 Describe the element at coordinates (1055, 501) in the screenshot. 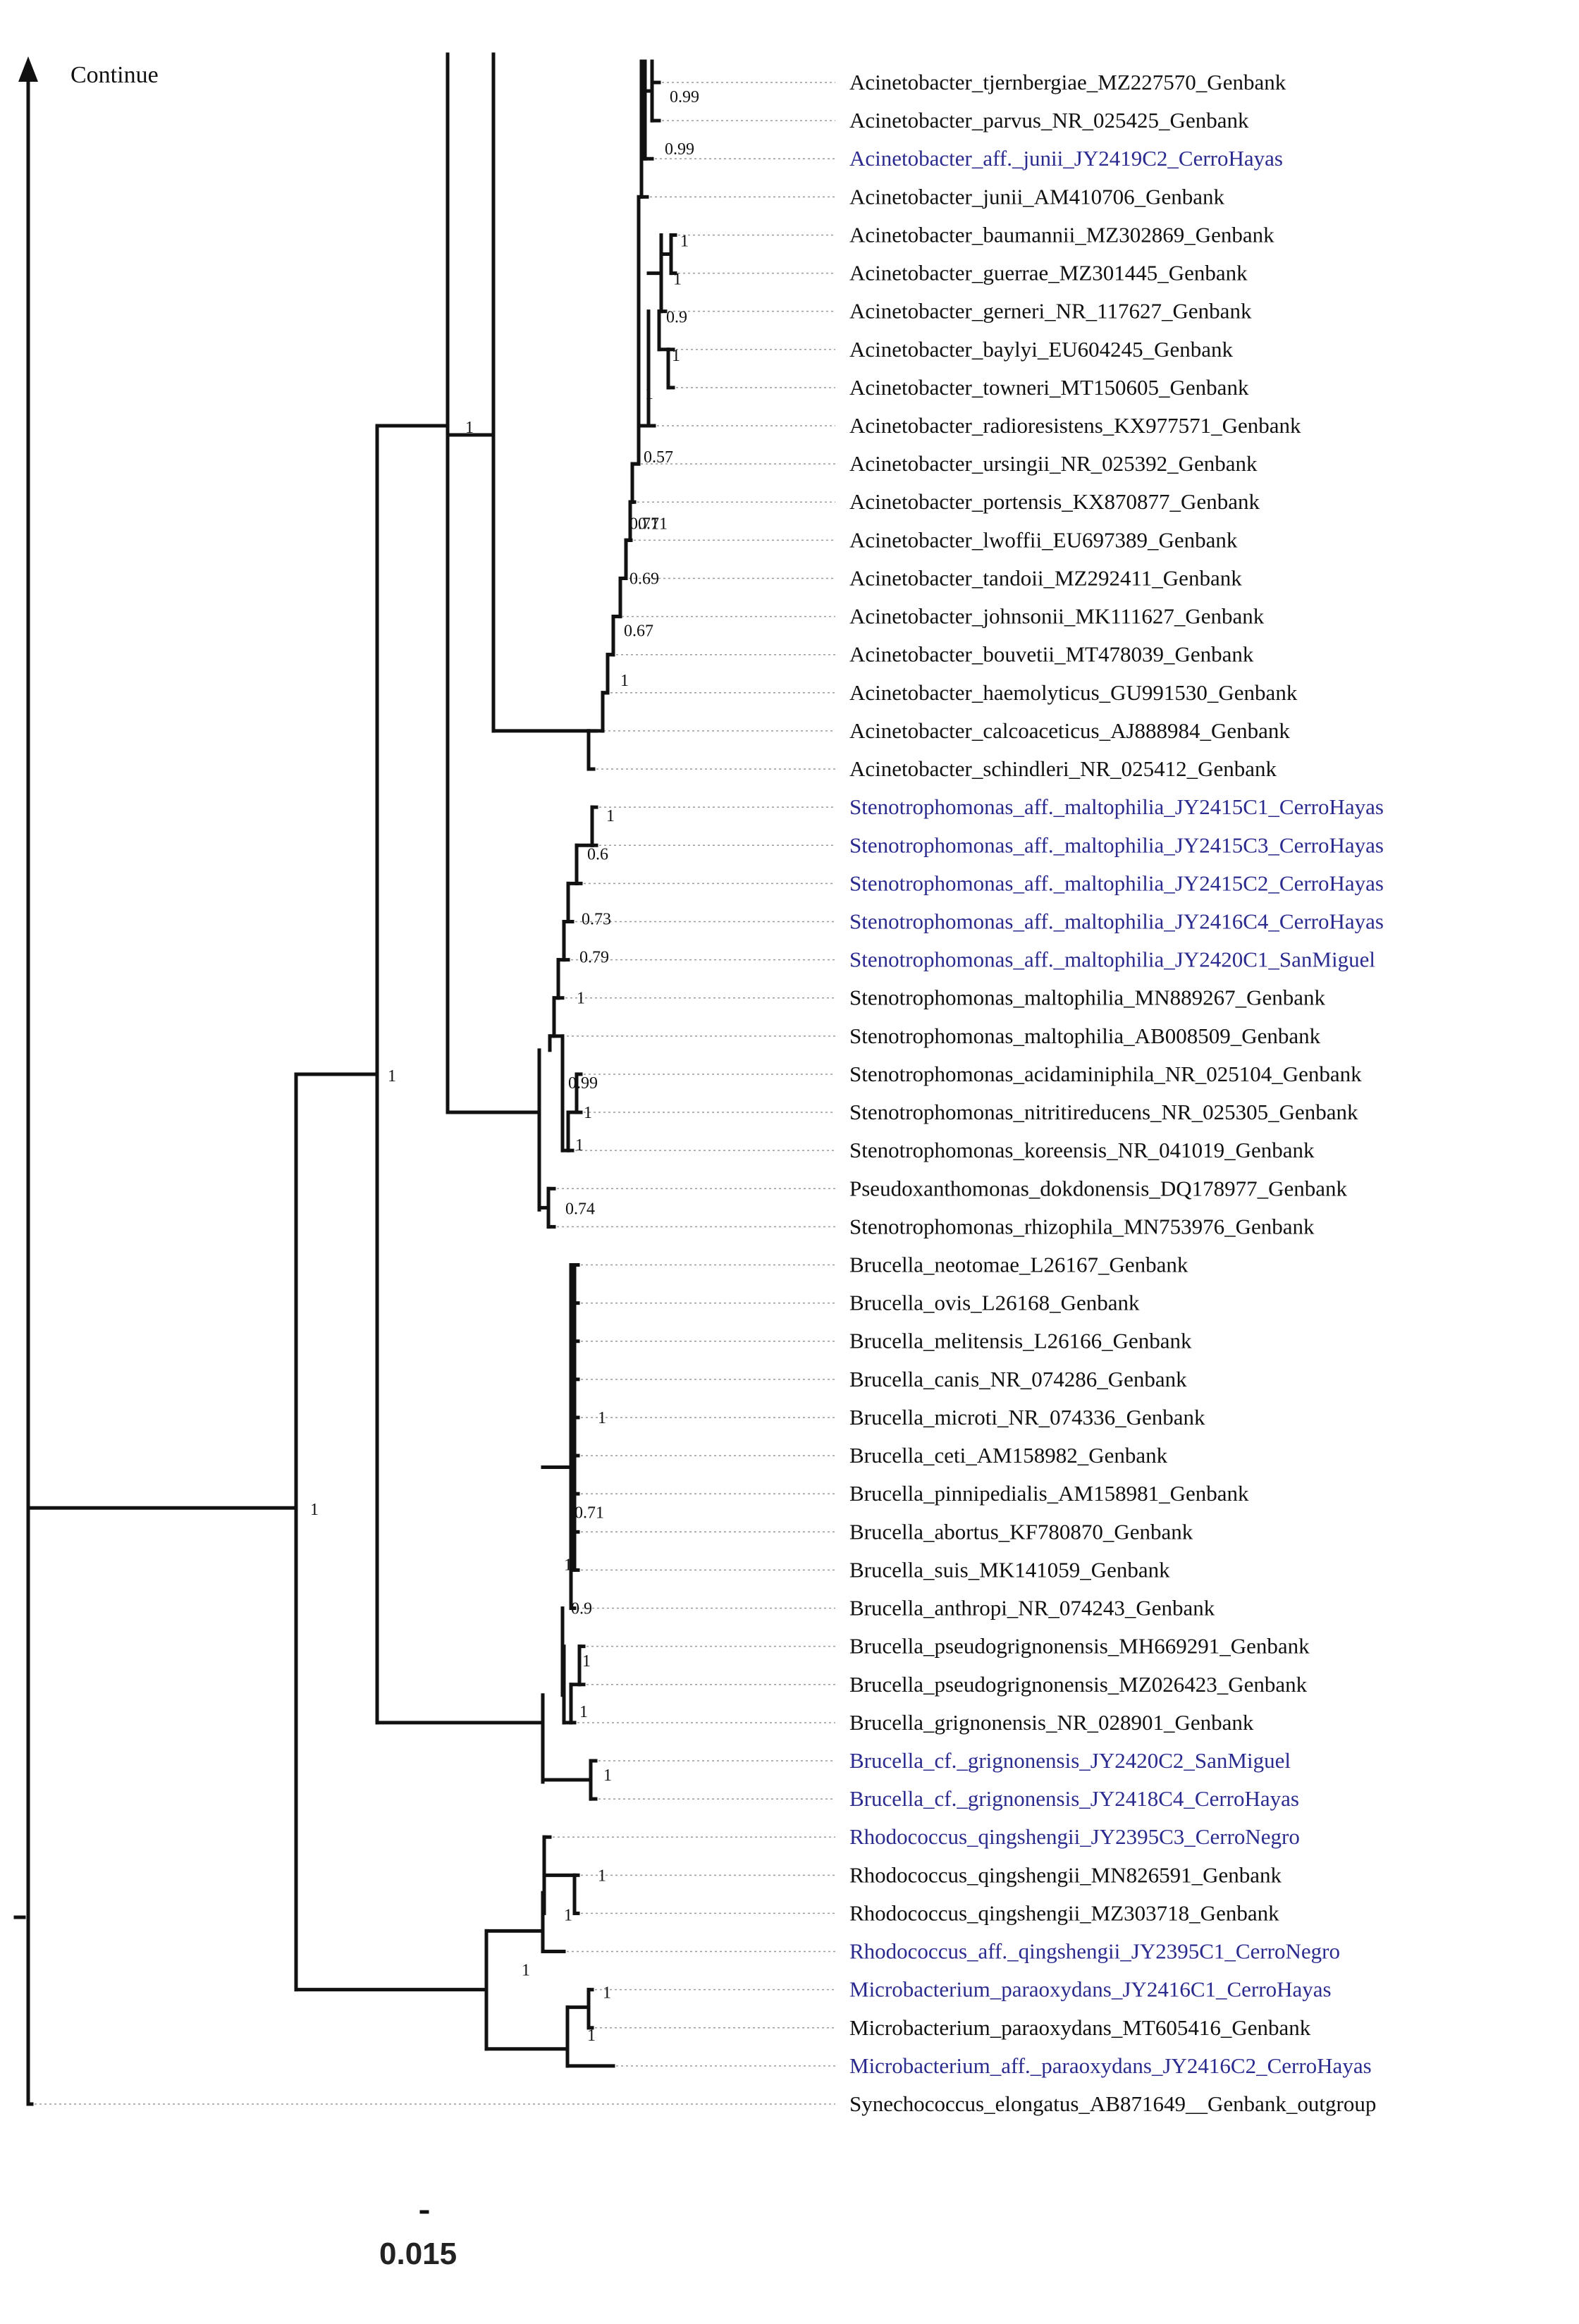

I see `taxon-label: Acinetobacter_portensis_KX870877_Genbank` at that location.